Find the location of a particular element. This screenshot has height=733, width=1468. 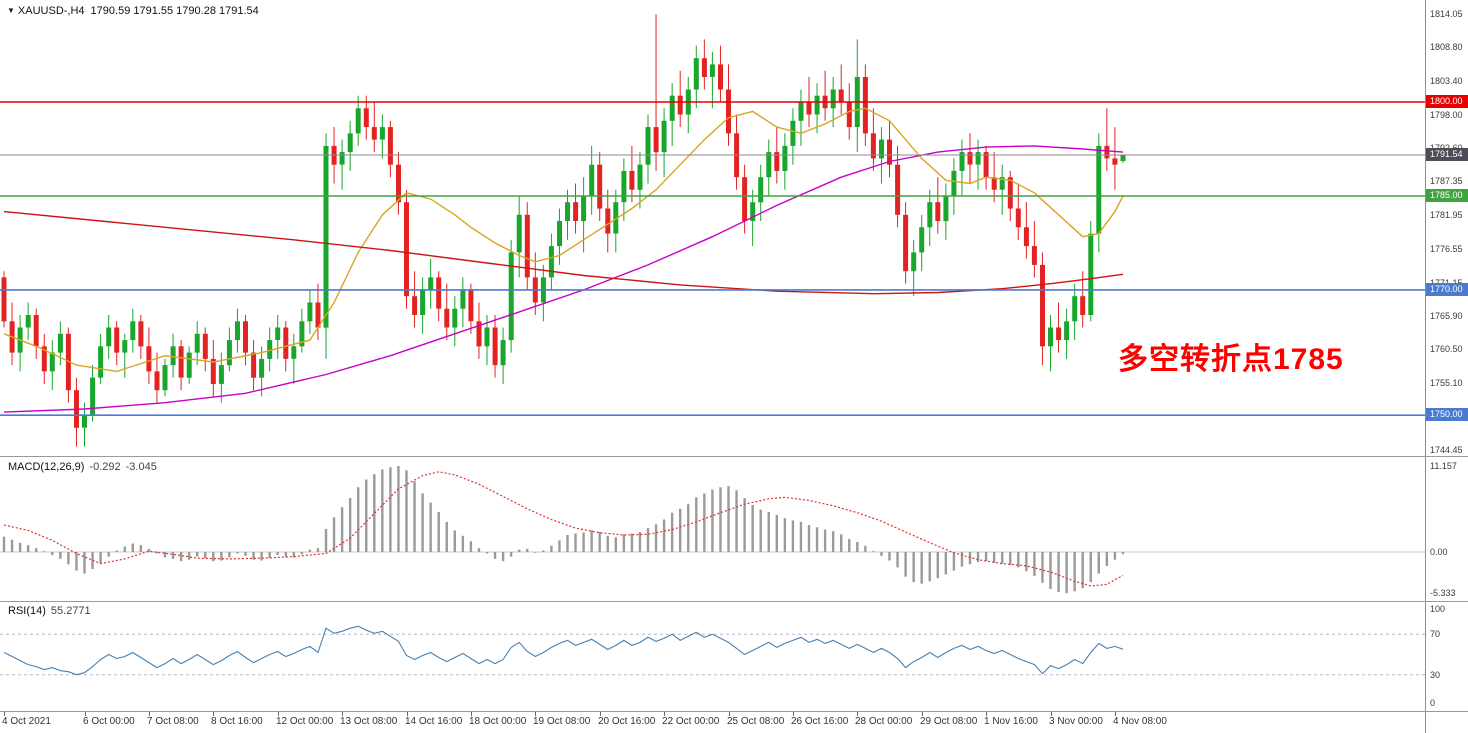

price-tick-label: 1808.80 is located at coordinates (1446, 47).